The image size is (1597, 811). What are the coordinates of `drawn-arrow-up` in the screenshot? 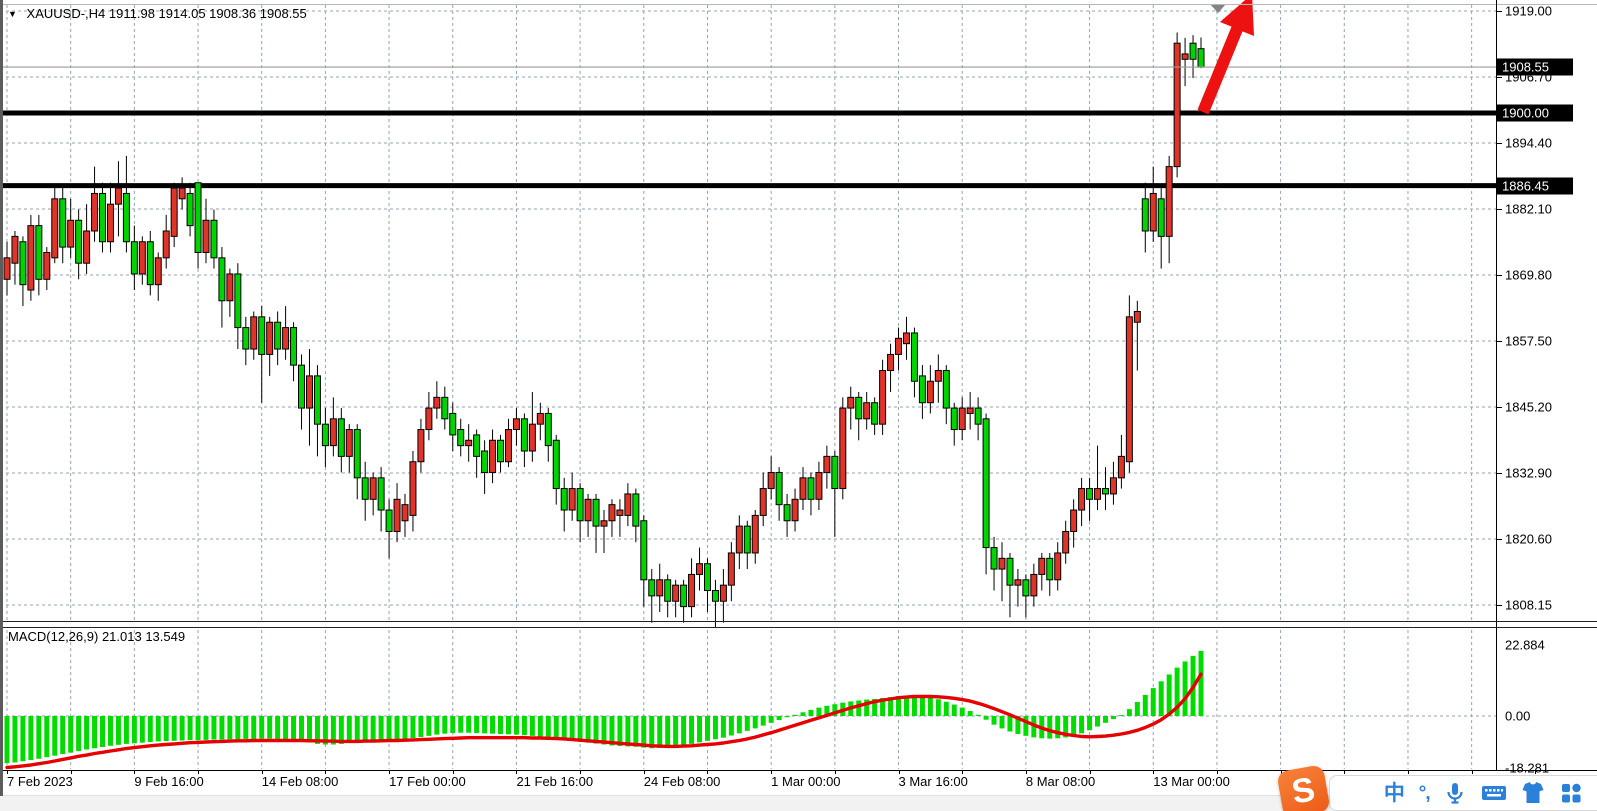 It's located at (1226, 57).